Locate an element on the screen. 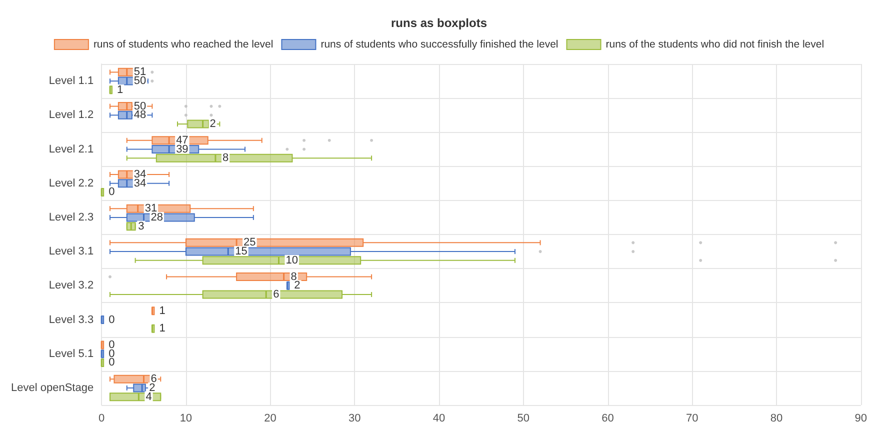 Image resolution: width=878 pixels, height=439 pixels. y-tick-label: Level 2.1 is located at coordinates (71, 149).